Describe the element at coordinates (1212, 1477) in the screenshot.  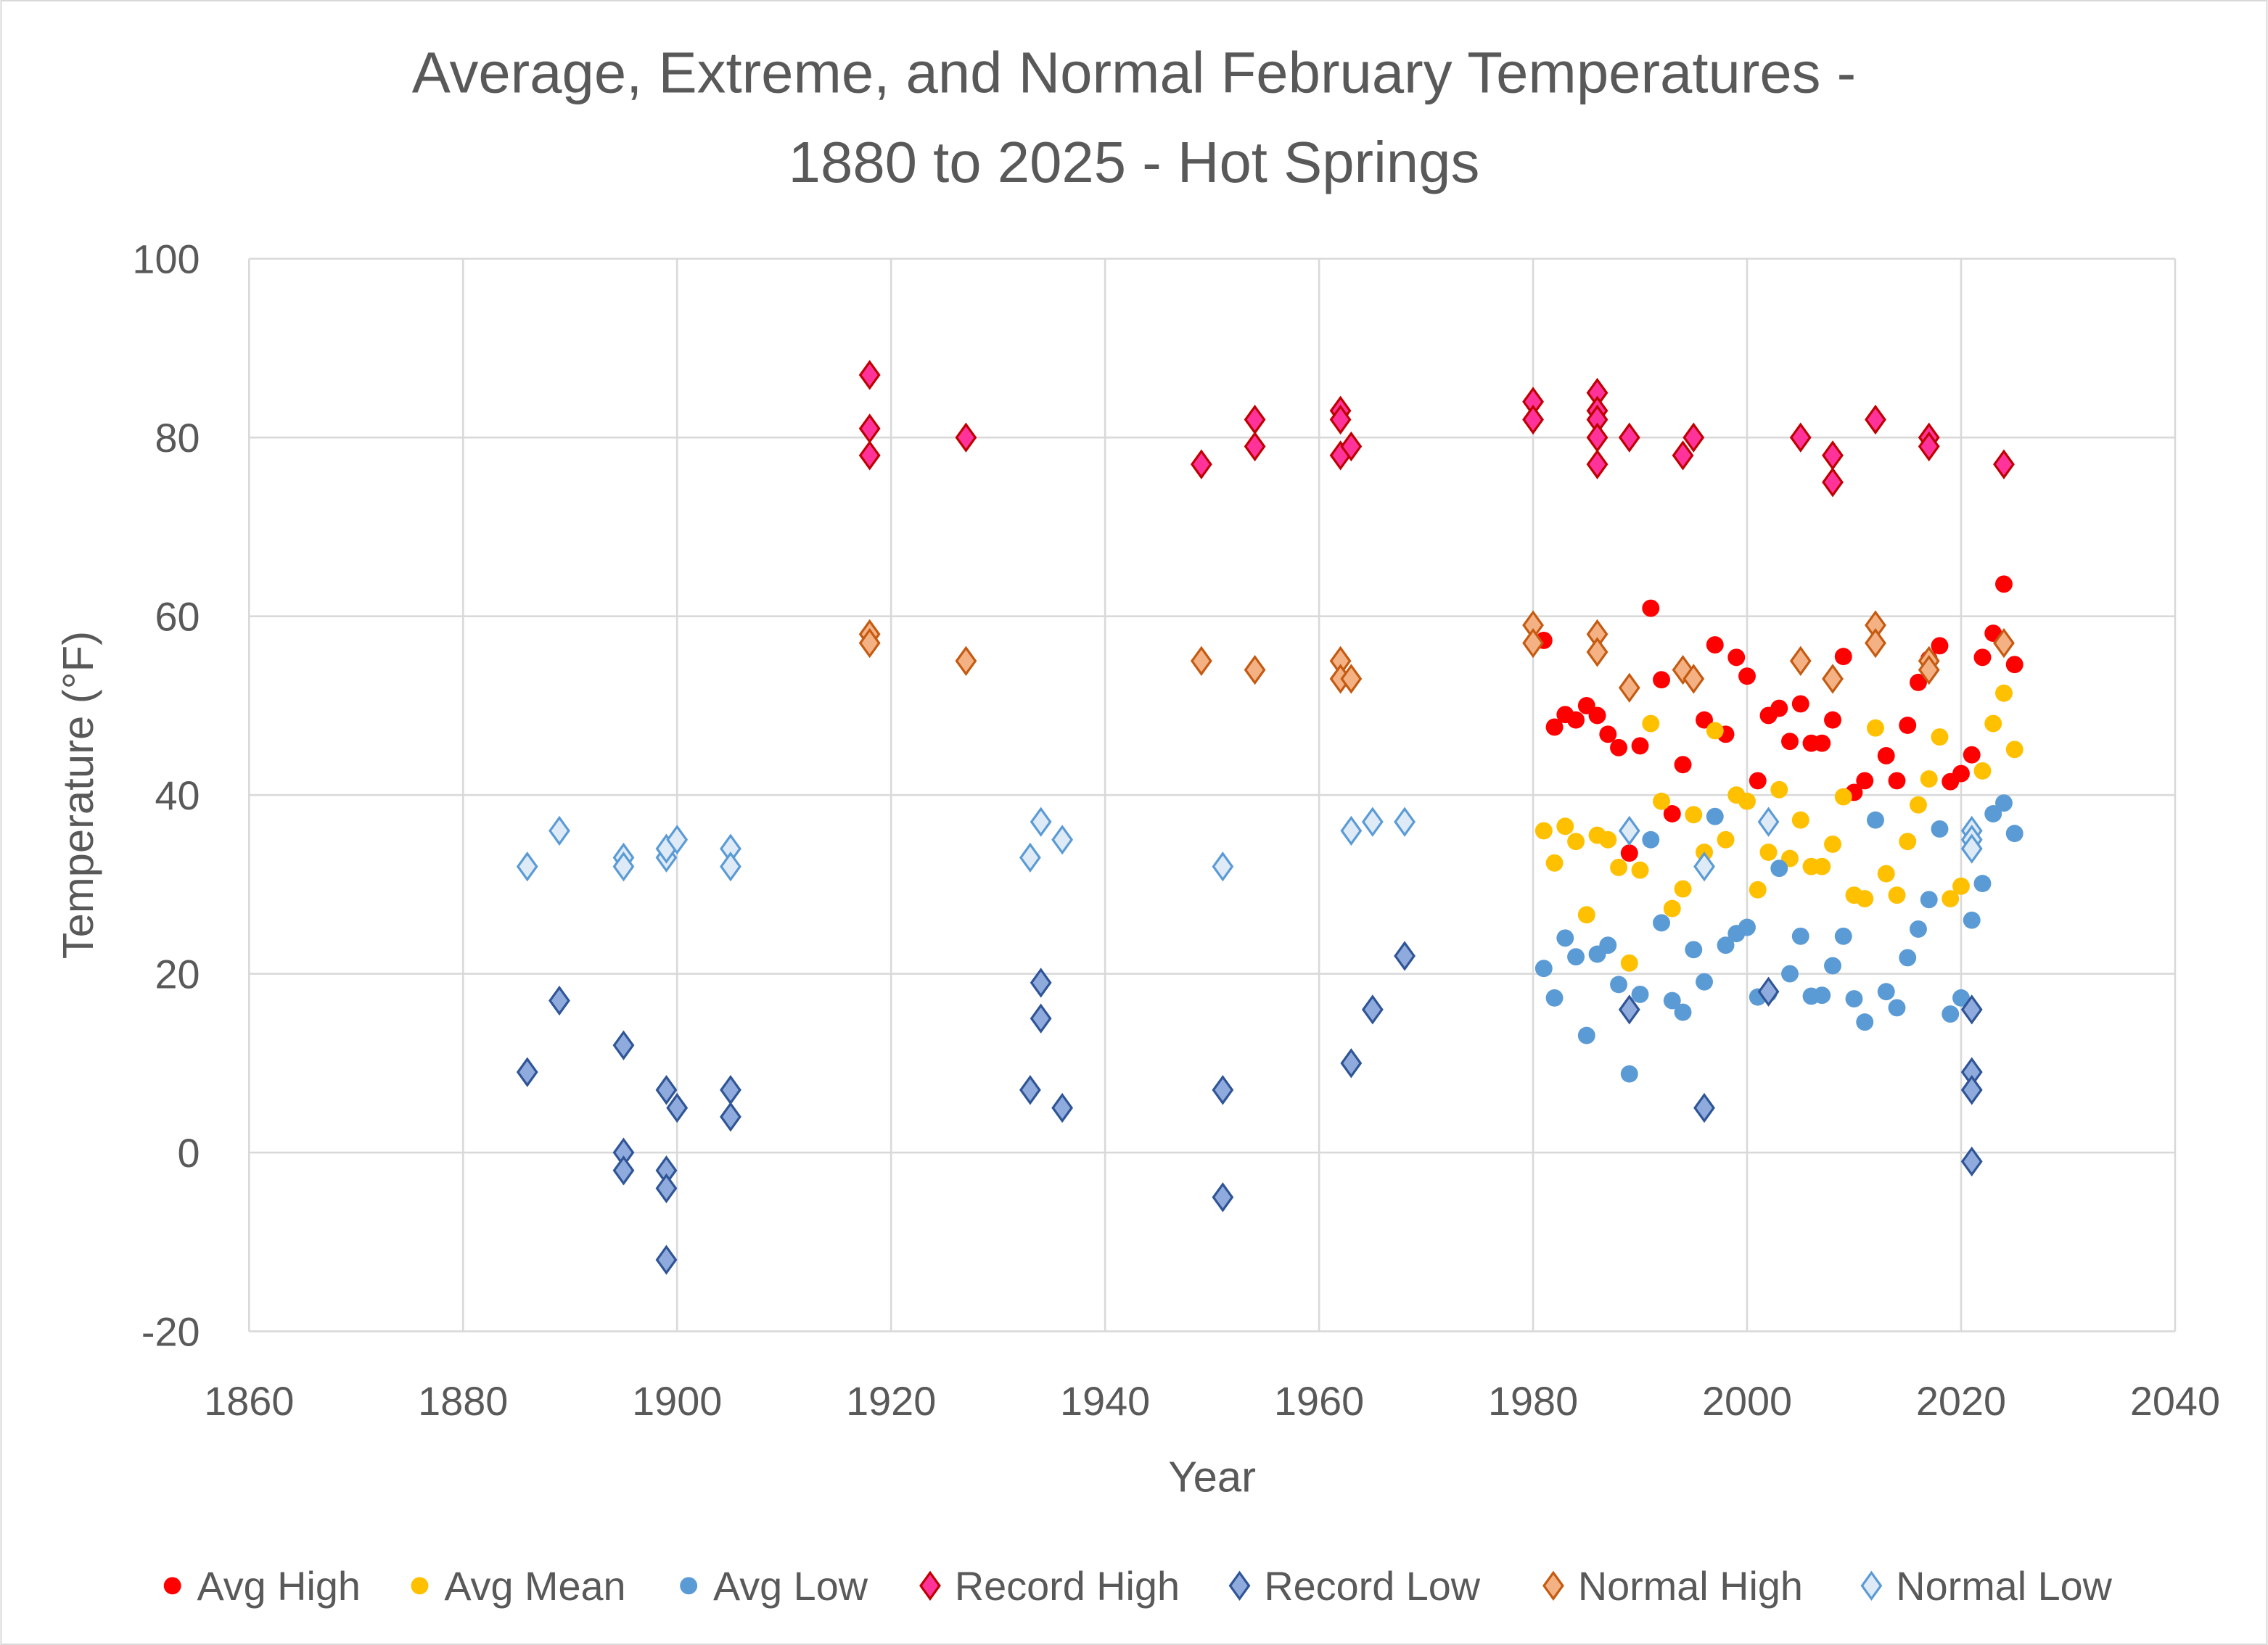
I see `x-axis-label: Year` at that location.